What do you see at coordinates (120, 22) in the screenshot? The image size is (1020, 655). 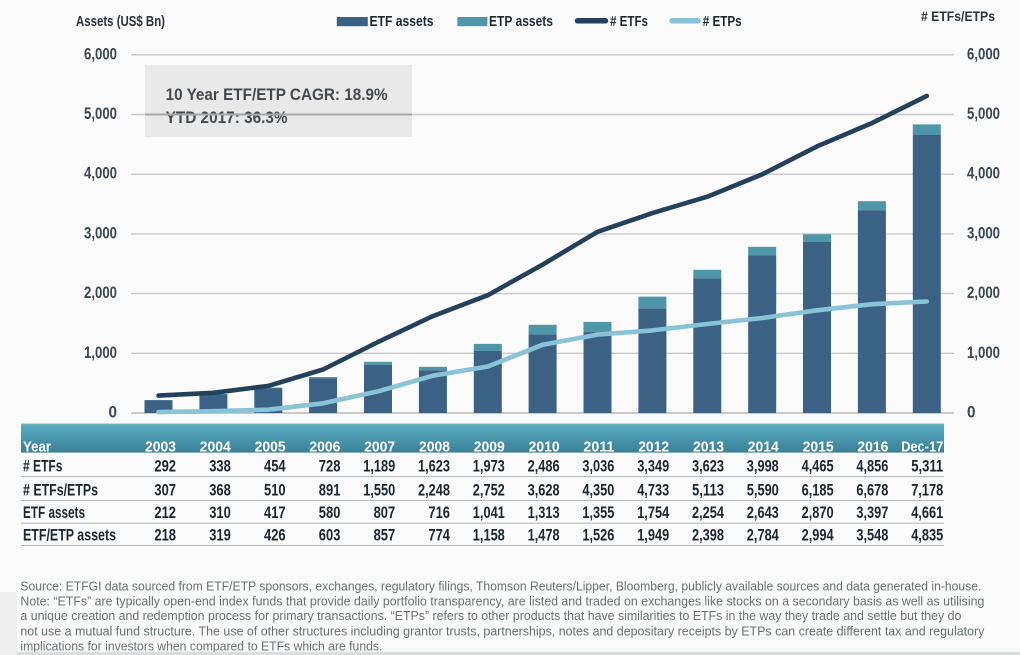 I see `svg-text: Assets (US$ Bn)` at bounding box center [120, 22].